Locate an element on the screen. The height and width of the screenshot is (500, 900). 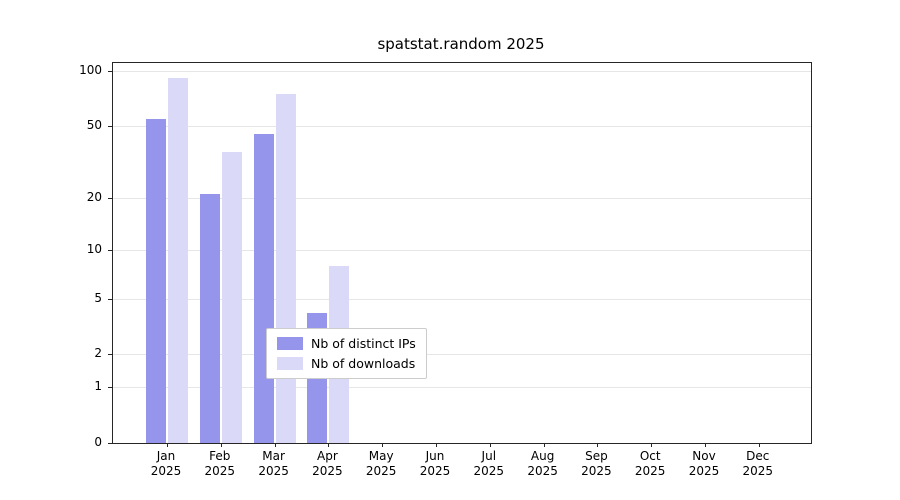
x-label-month: Mar is located at coordinates (273, 456).